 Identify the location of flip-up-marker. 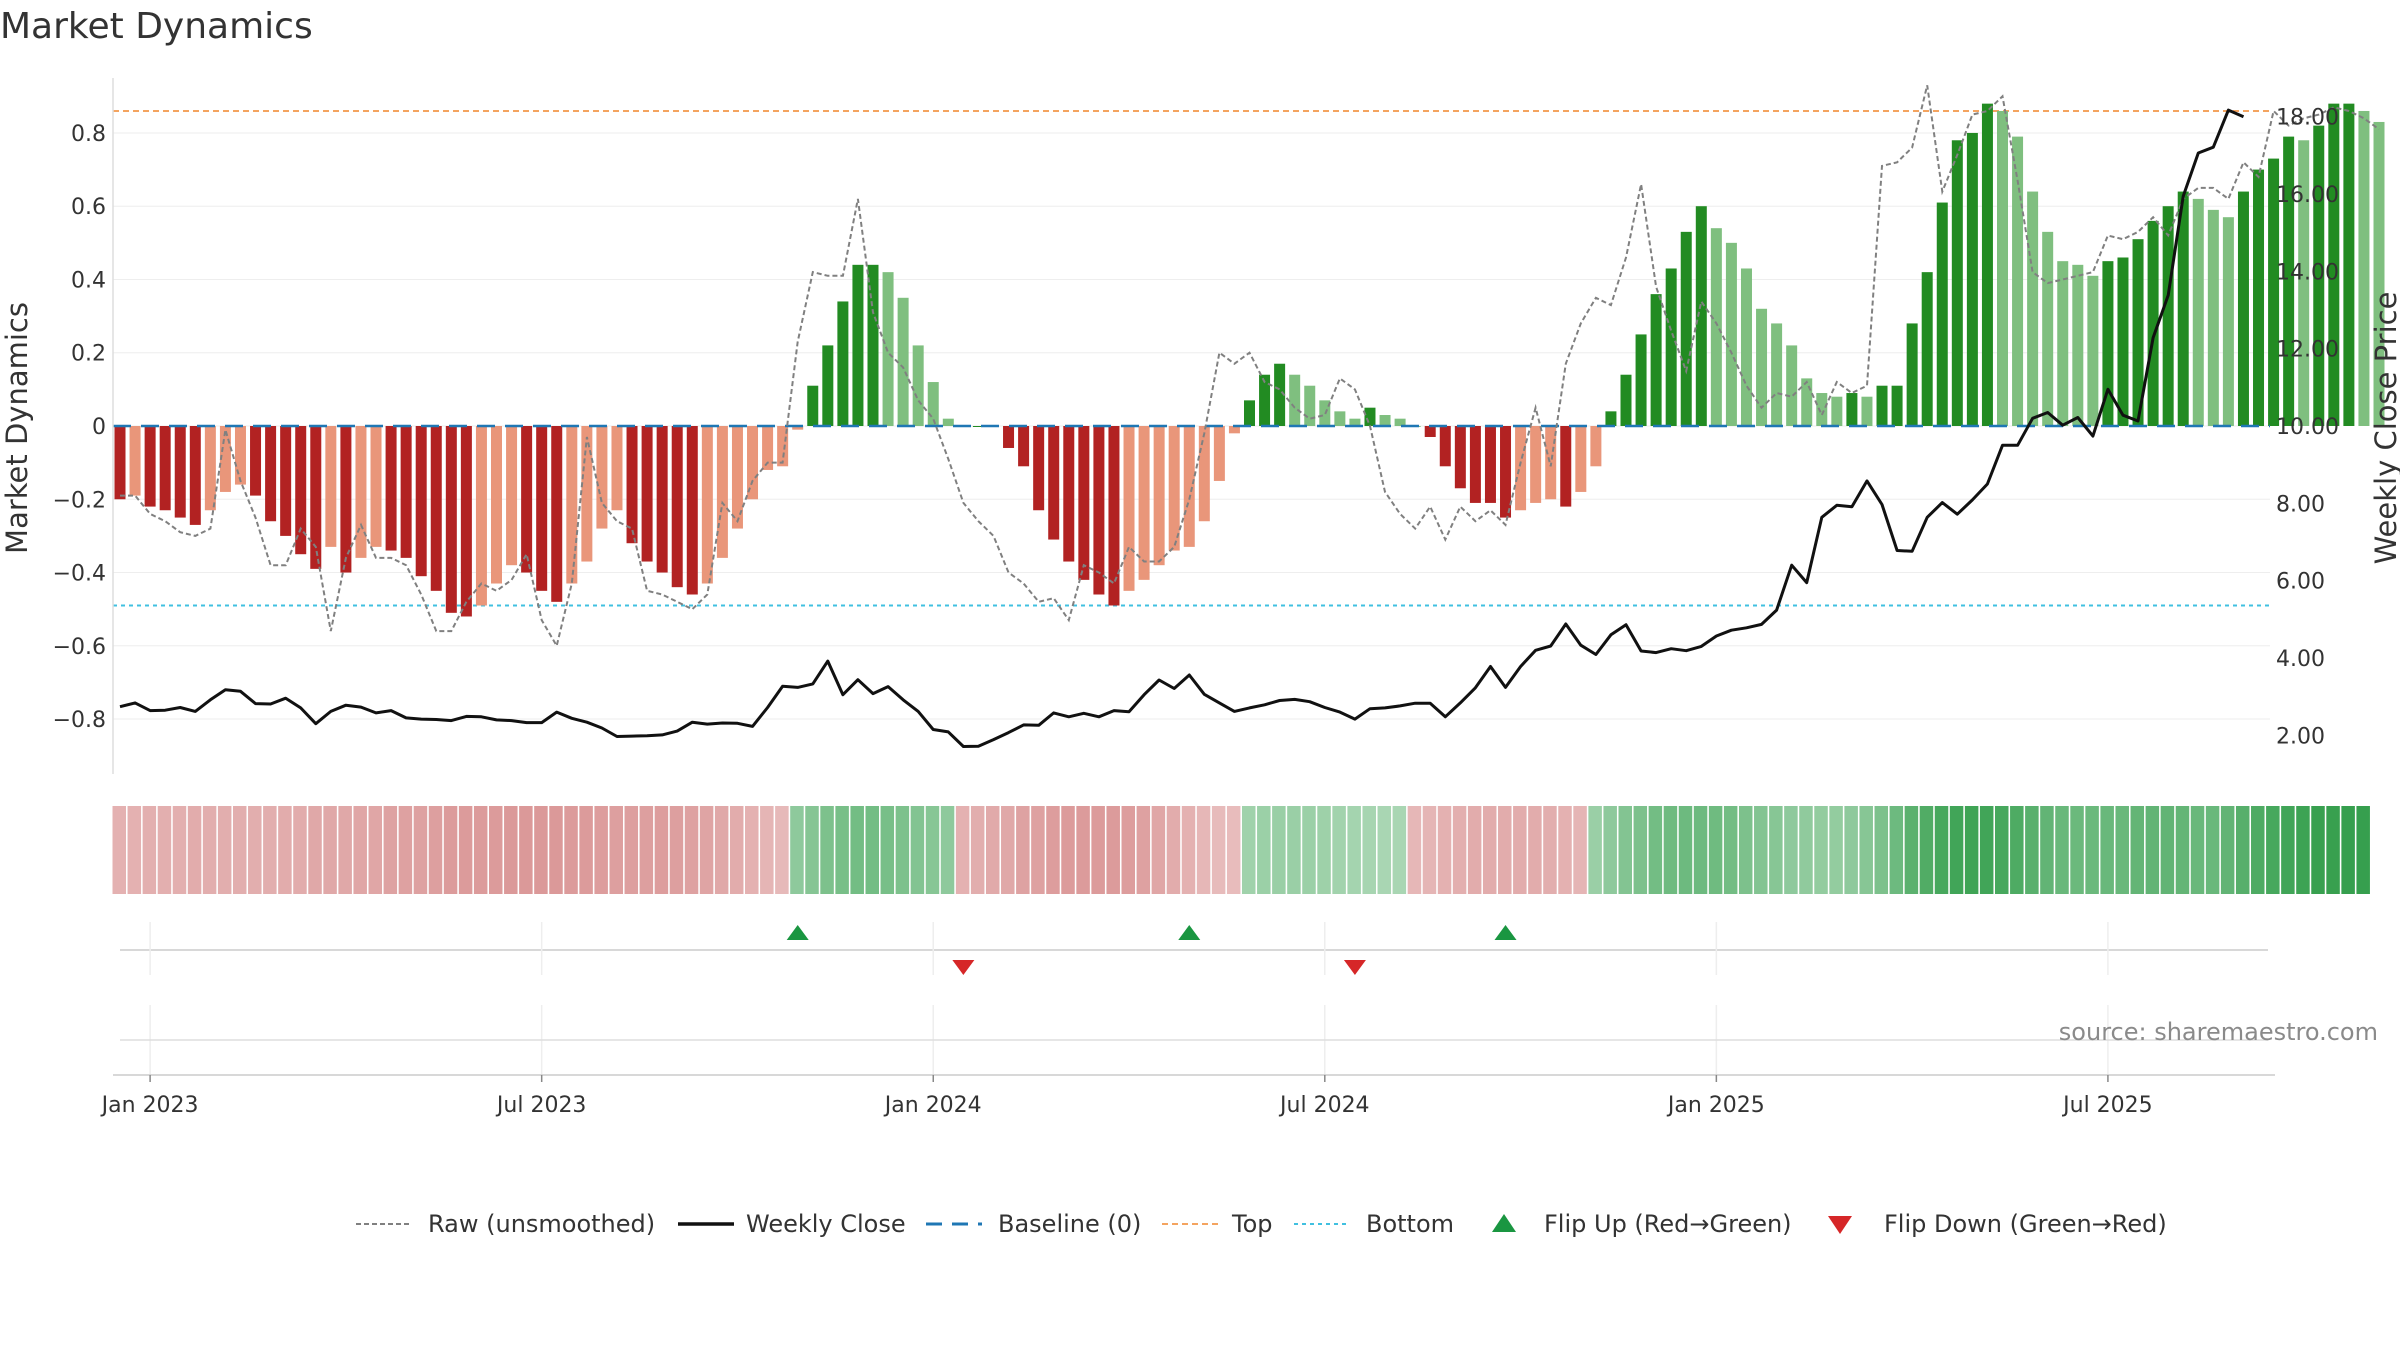
(797, 932).